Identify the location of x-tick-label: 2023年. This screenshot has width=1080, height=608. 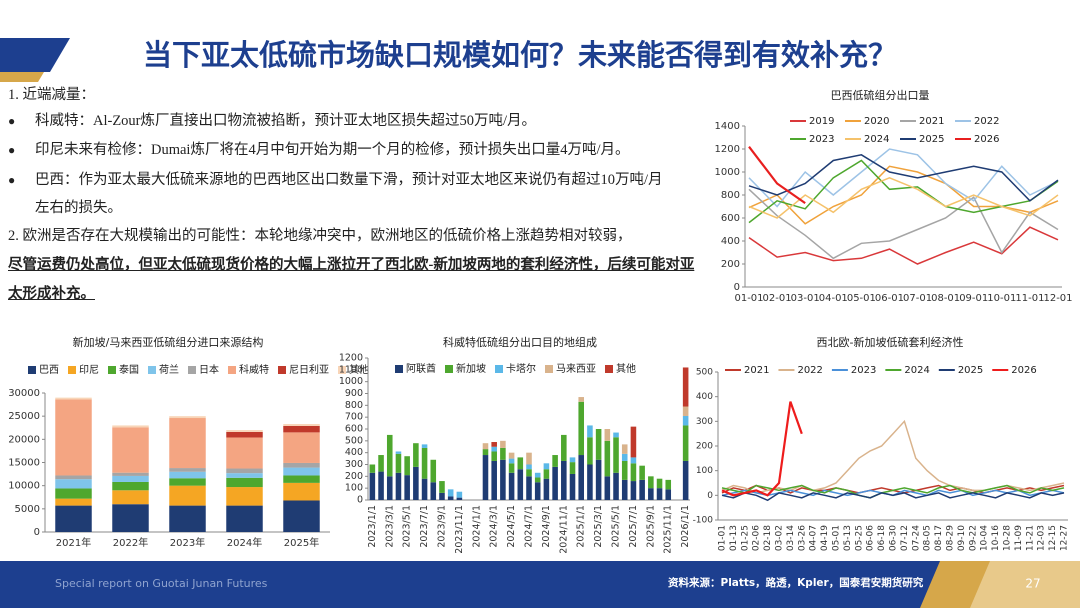
(187, 542).